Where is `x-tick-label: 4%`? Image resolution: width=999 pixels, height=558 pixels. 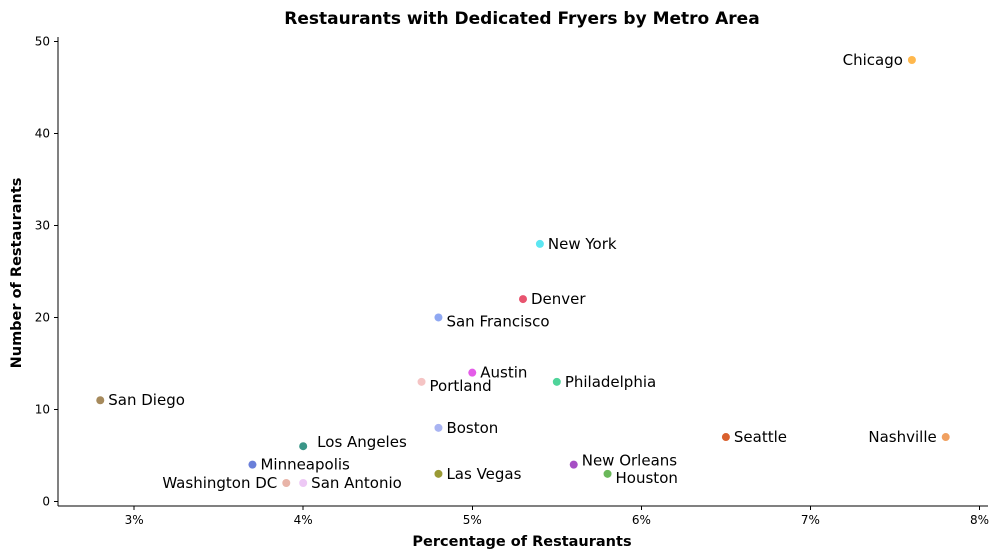 x-tick-label: 4% is located at coordinates (303, 520).